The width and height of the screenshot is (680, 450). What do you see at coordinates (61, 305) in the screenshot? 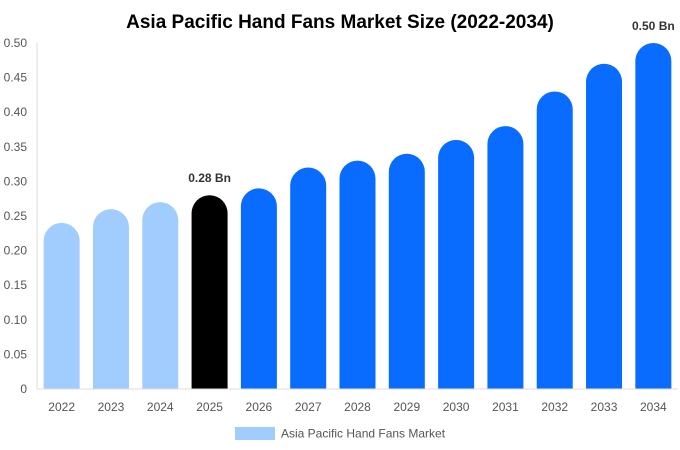
I see `bar-2022` at bounding box center [61, 305].